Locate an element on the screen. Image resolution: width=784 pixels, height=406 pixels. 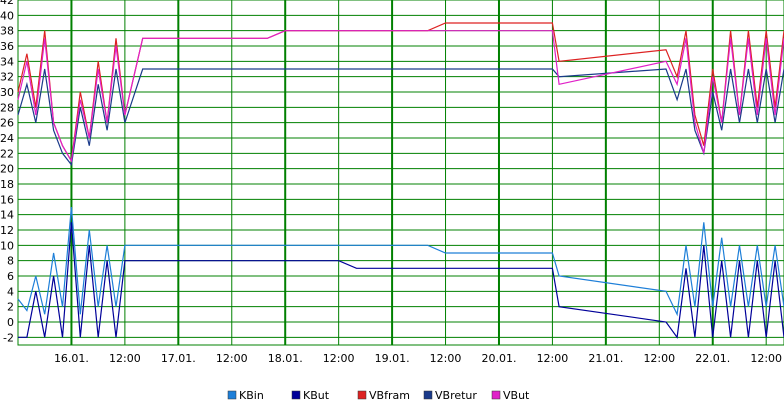
legend: KBin KBut VBfram VBretur VBut is located at coordinates (378, 395).